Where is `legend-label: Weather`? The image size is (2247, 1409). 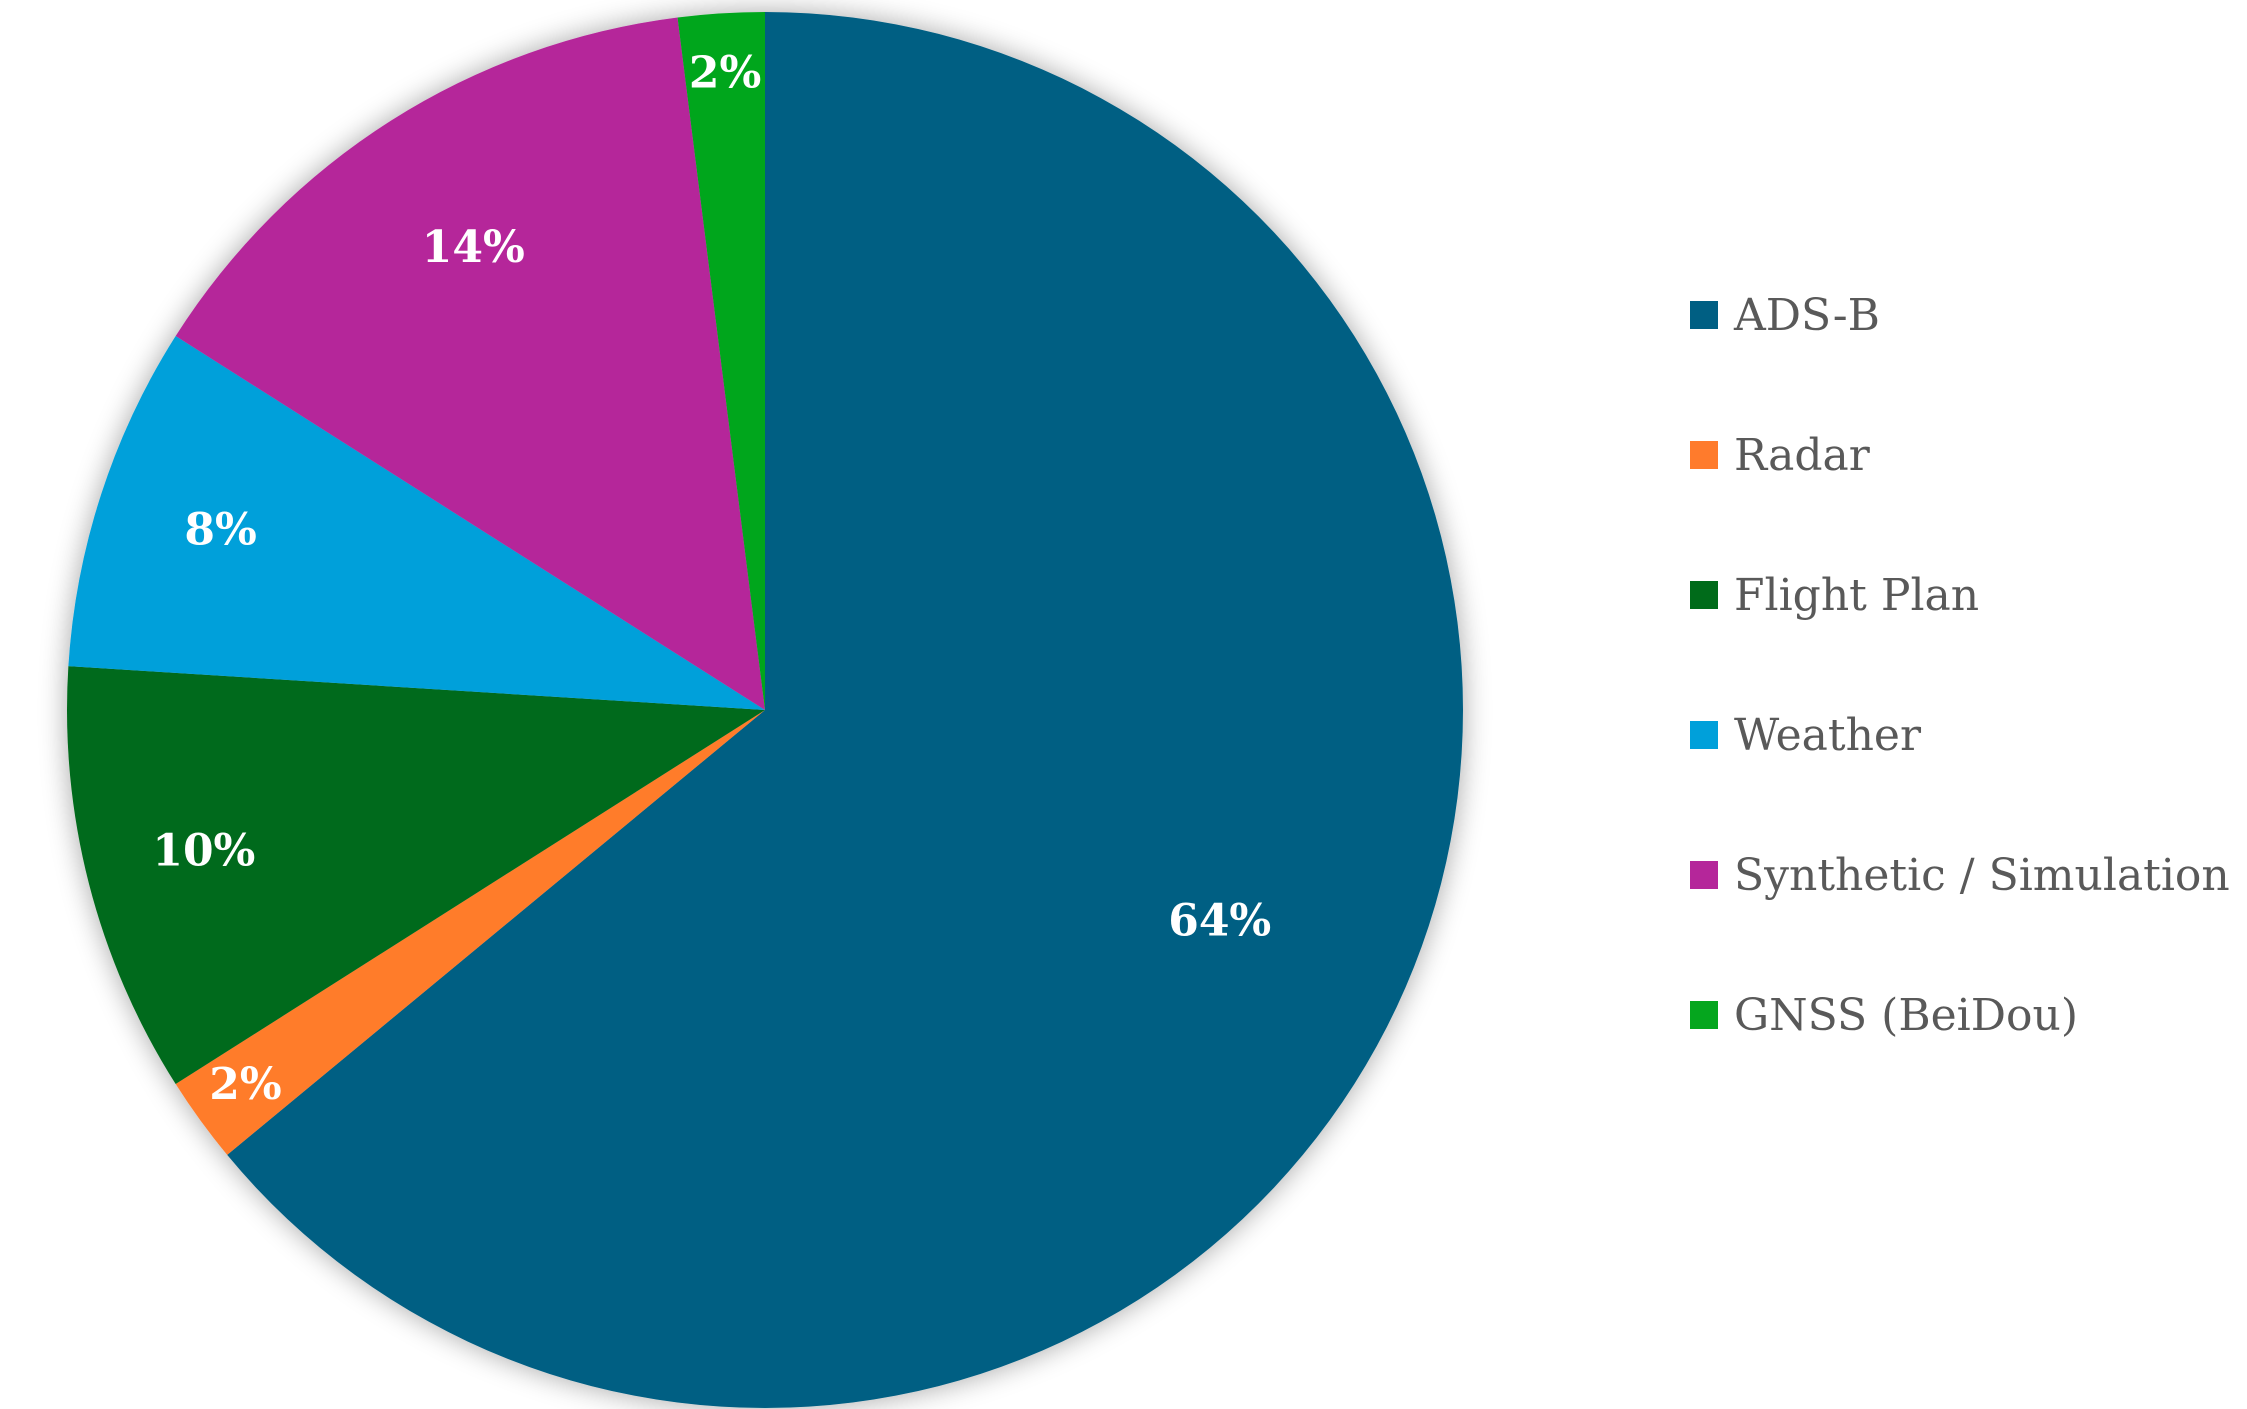 legend-label: Weather is located at coordinates (1827, 735).